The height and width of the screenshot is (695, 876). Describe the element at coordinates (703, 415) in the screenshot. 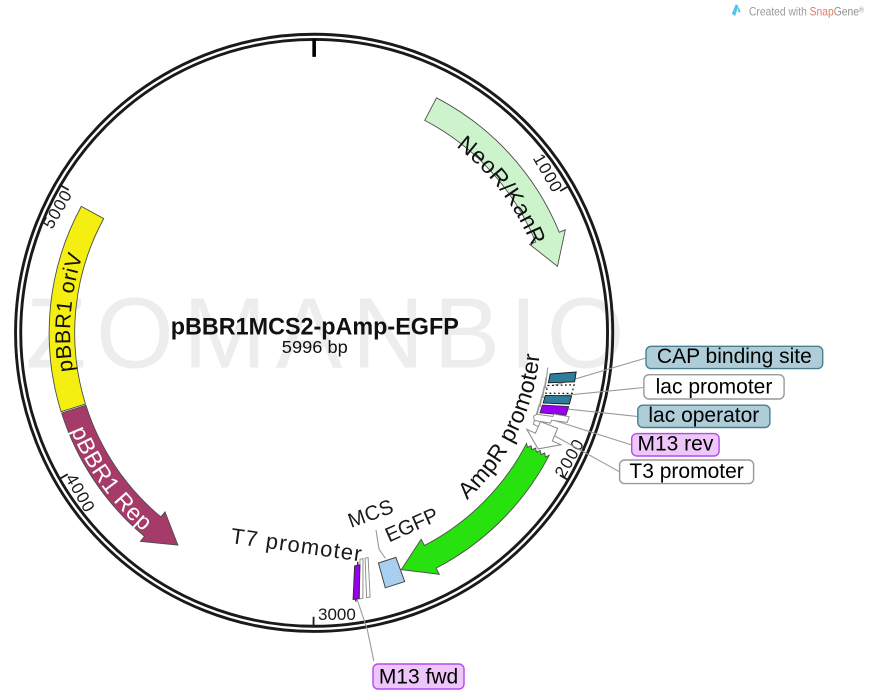

I see `svg-text: lac operator` at that location.